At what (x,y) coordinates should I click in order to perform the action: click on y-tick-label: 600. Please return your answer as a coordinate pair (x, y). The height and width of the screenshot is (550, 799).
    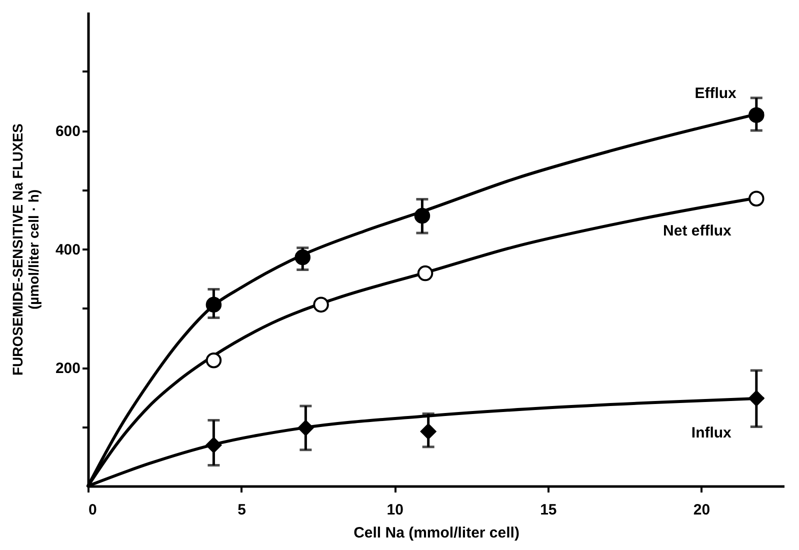
    Looking at the image, I should click on (67, 131).